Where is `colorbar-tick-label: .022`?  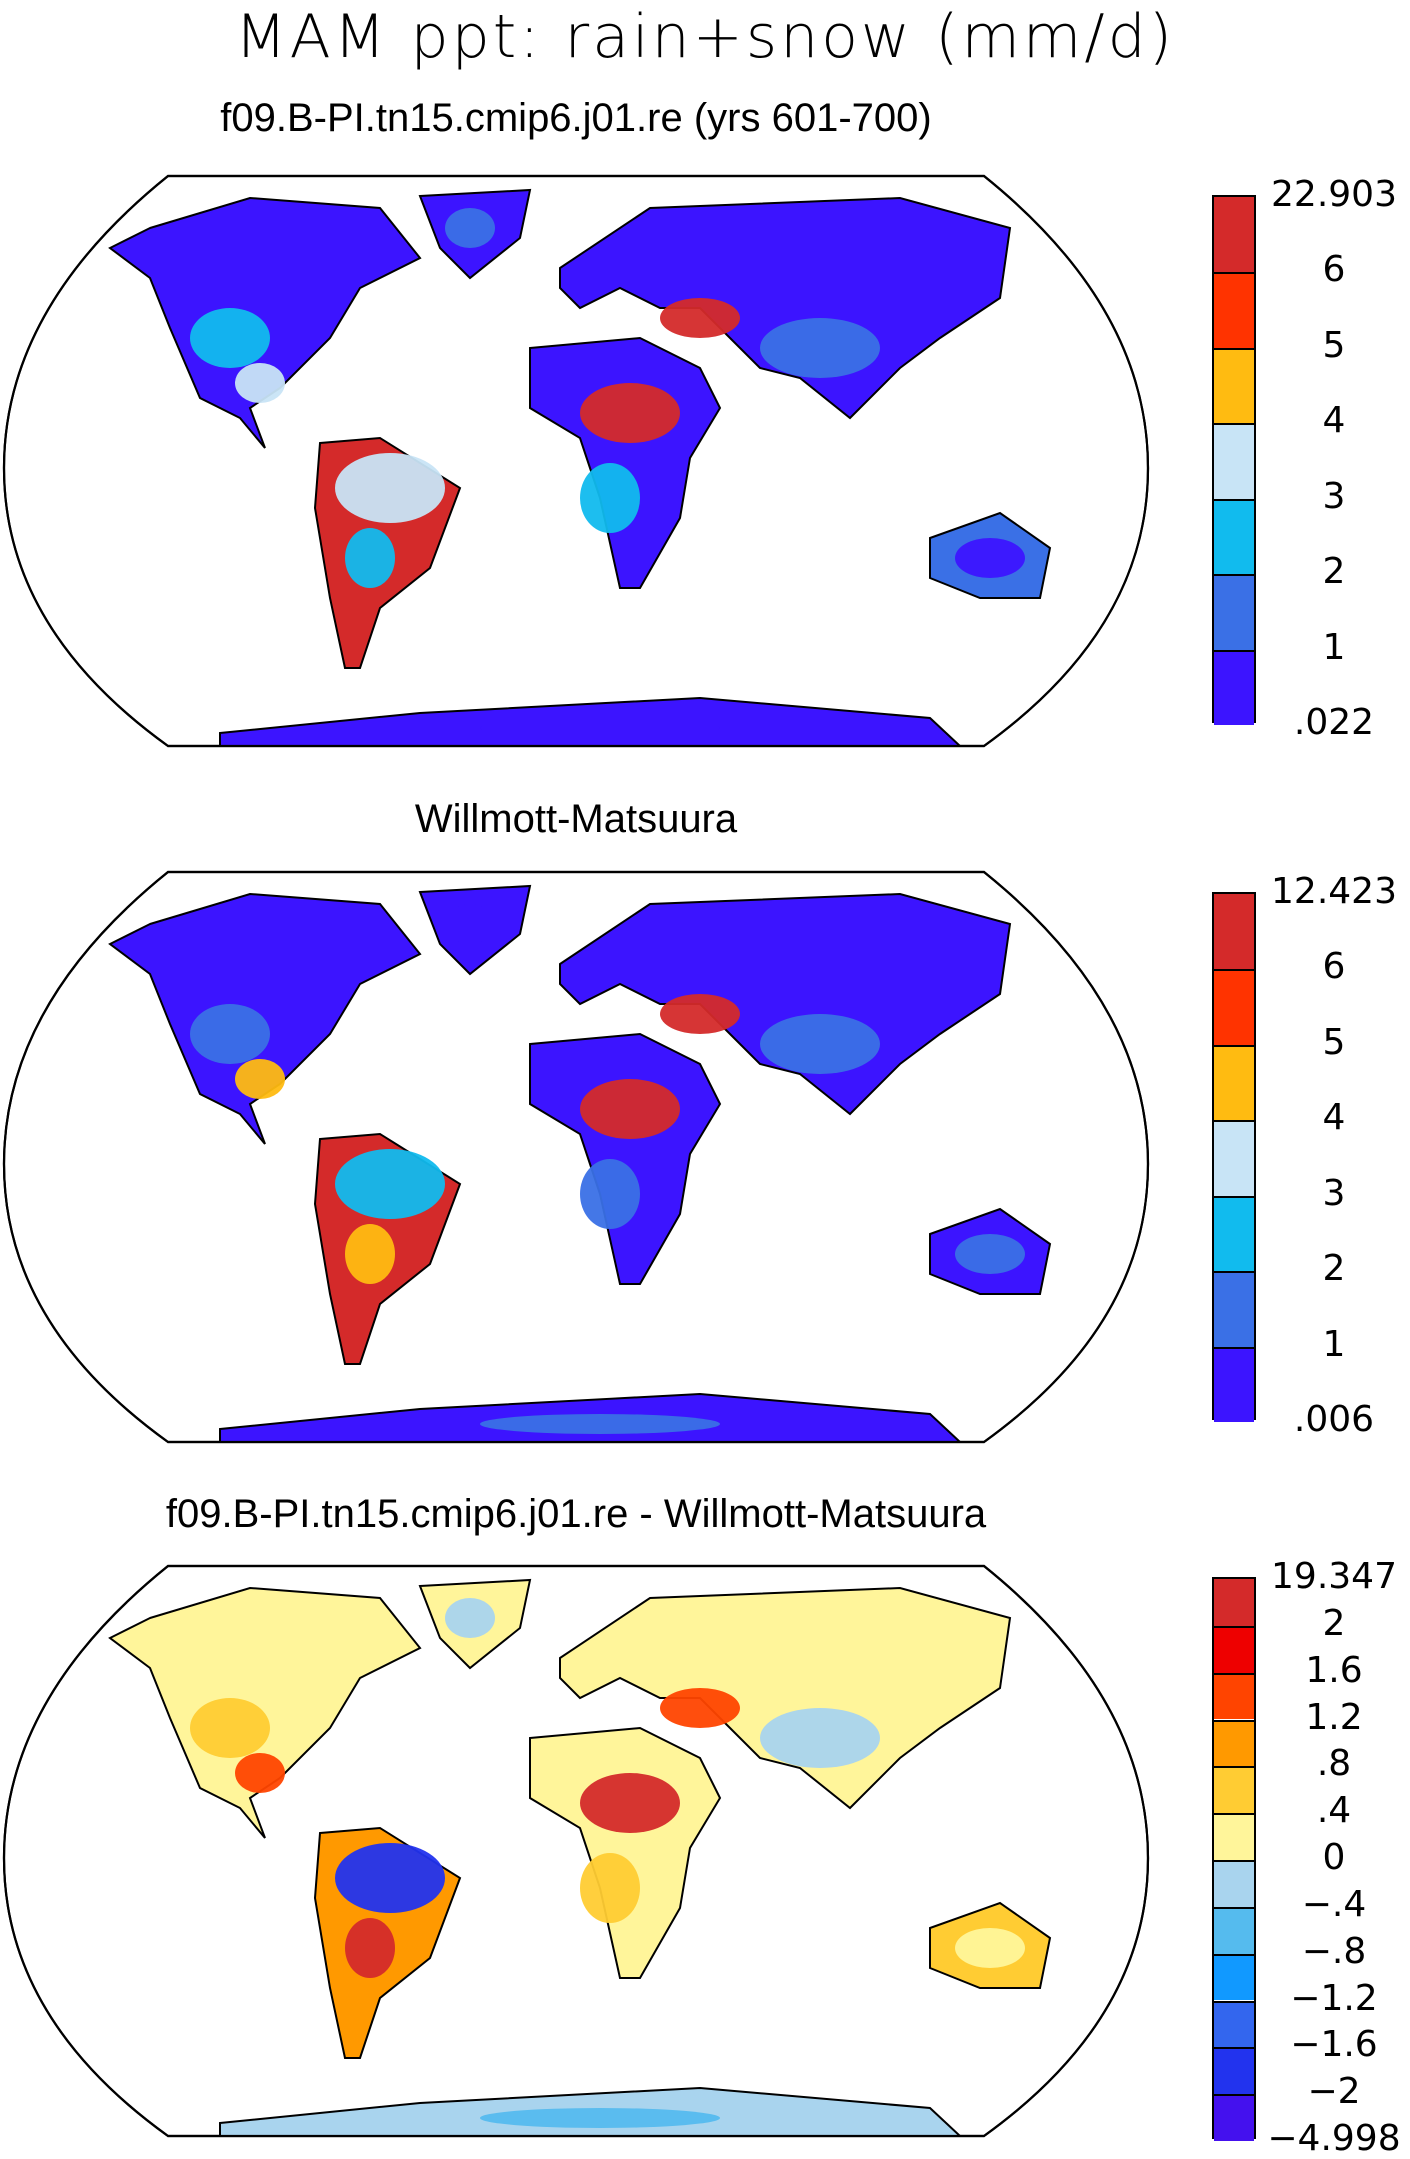 colorbar-tick-label: .022 is located at coordinates (1334, 722).